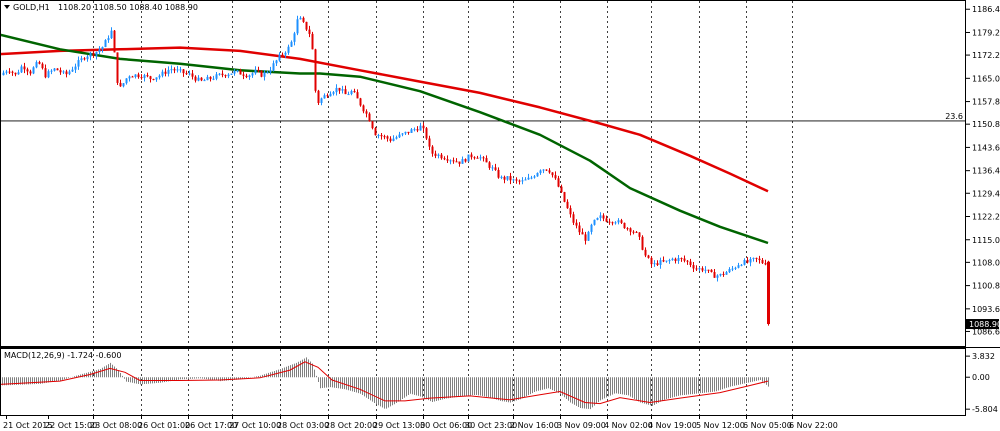  Describe the element at coordinates (767, 425) in the screenshot. I see `time-label: 6 Nov 05:00` at that location.